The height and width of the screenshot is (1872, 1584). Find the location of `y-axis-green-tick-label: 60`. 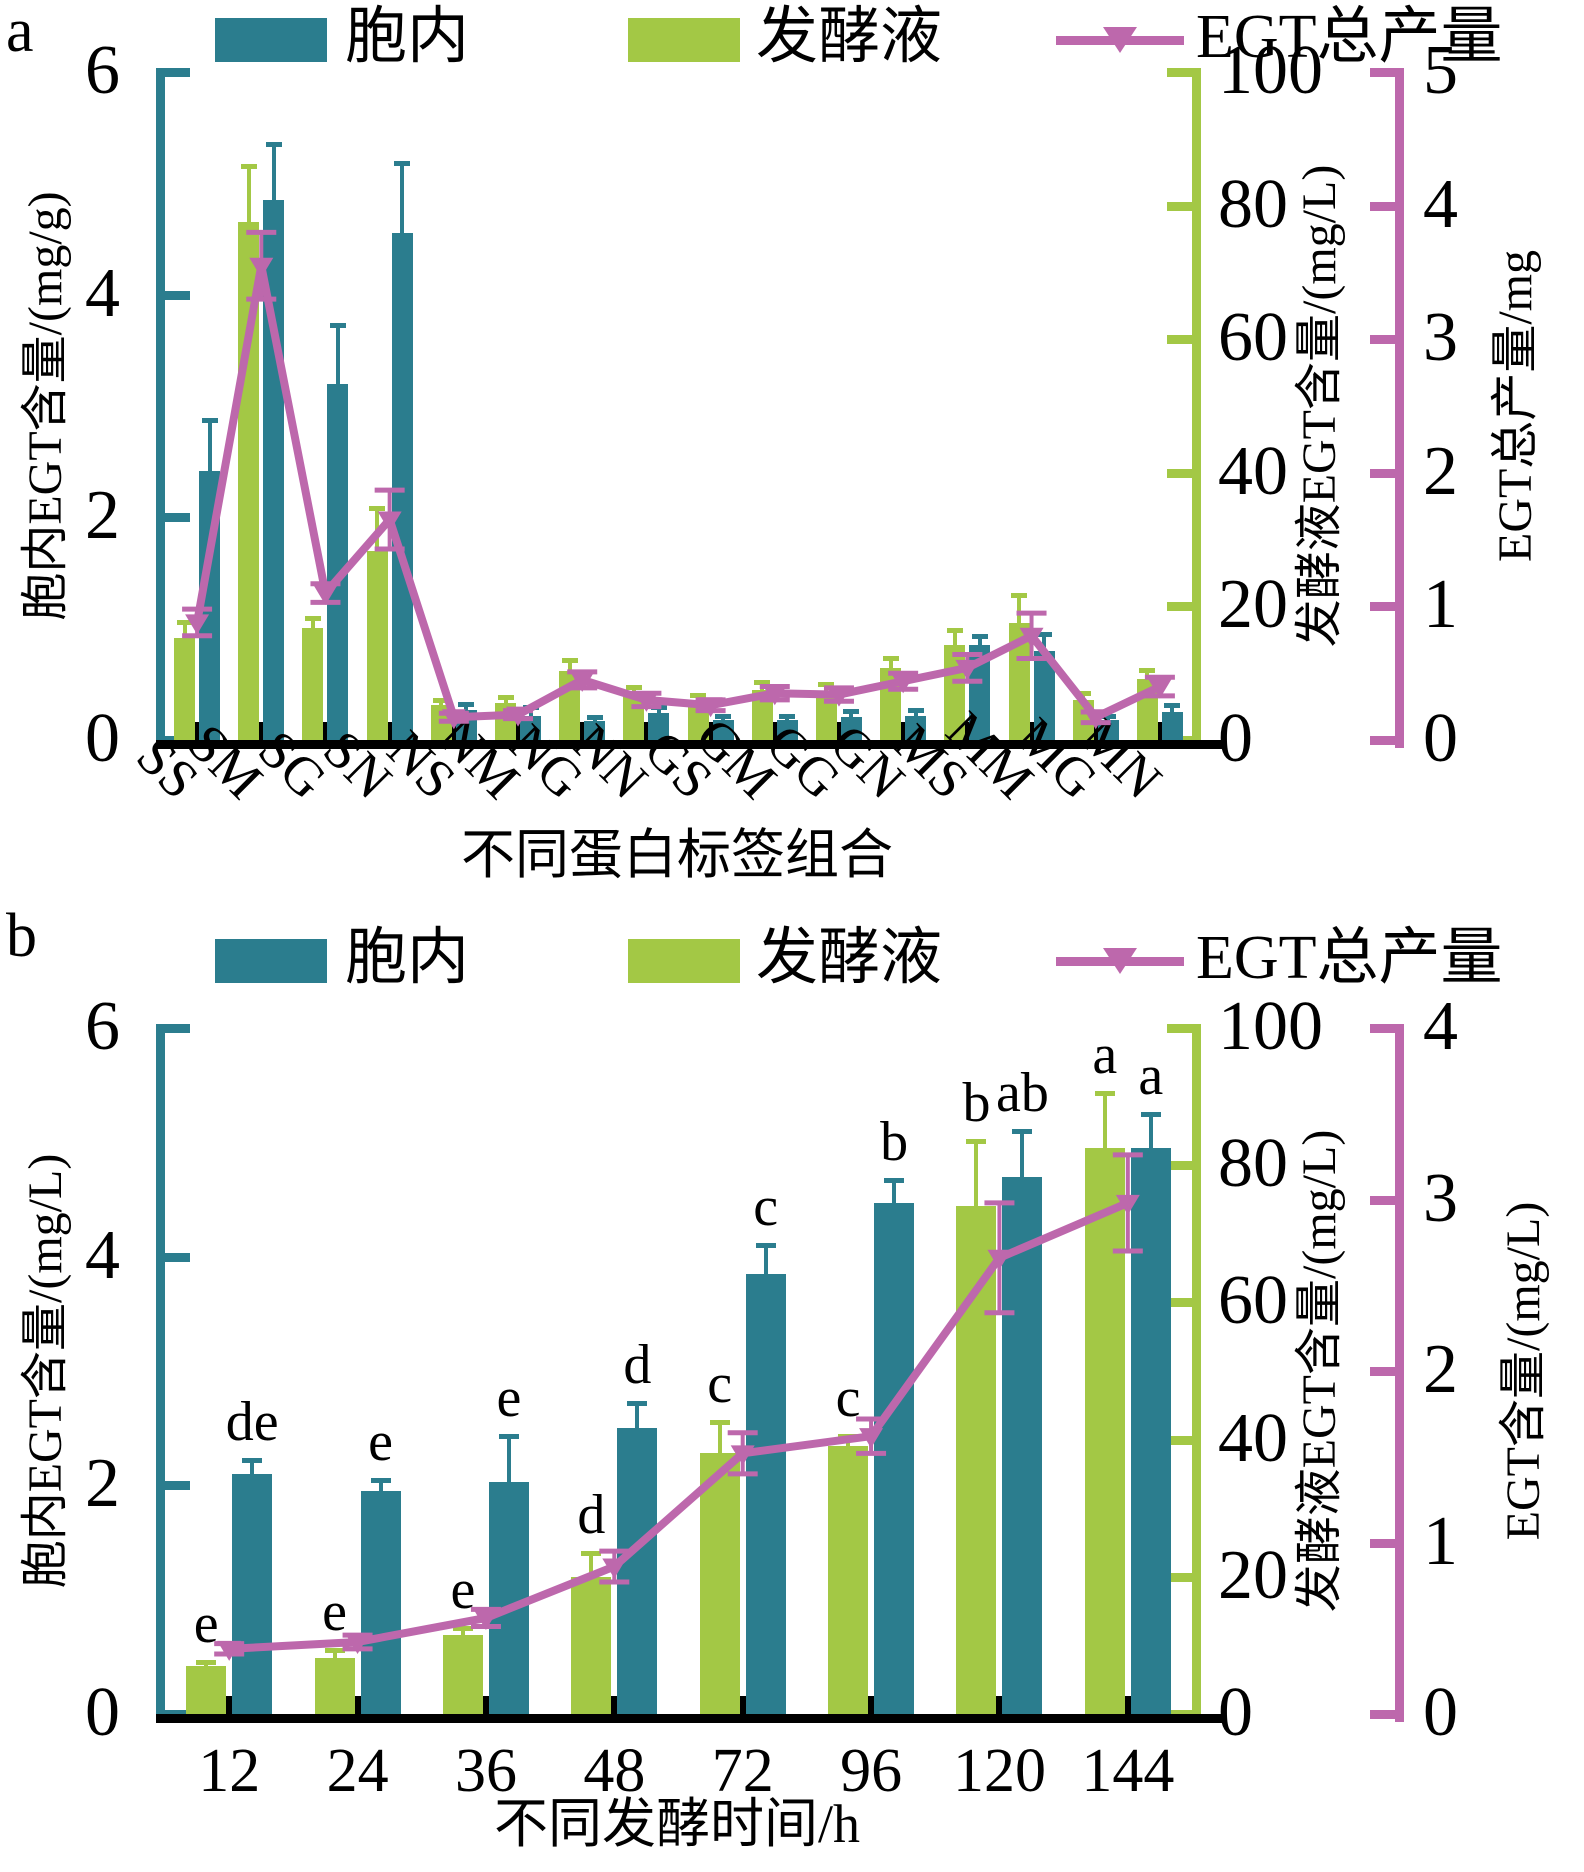

y-axis-green-tick-label: 60 is located at coordinates (1253, 1301).